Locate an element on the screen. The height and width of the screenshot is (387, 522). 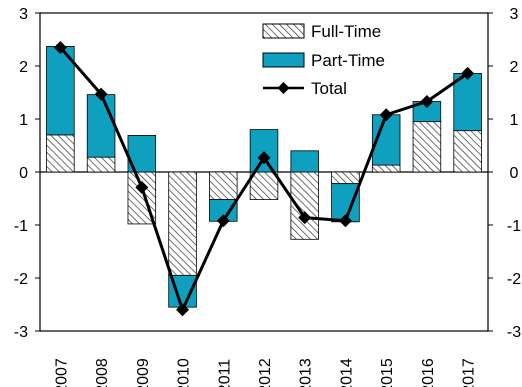
marker-total-2010 is located at coordinates (183, 310).